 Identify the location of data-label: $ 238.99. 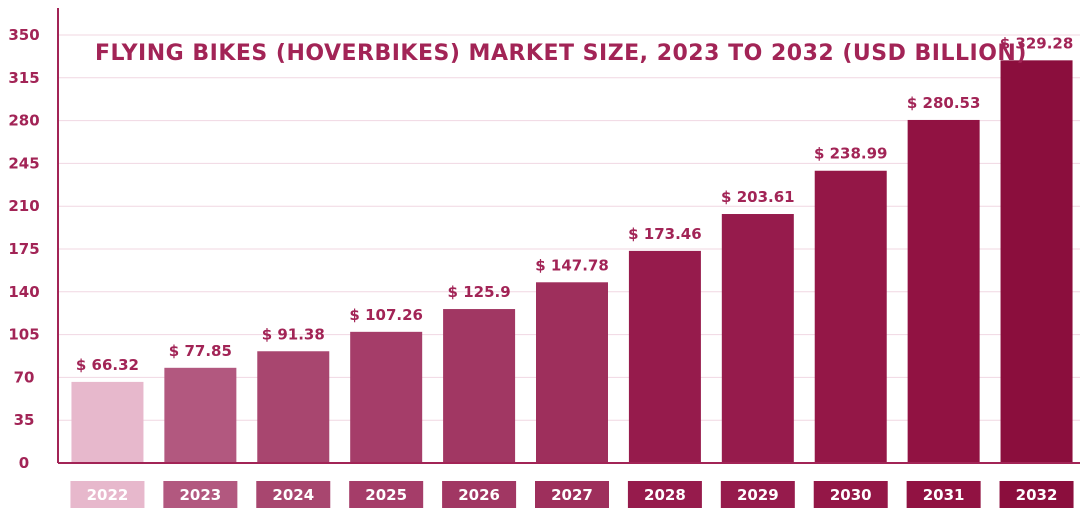
(851, 154).